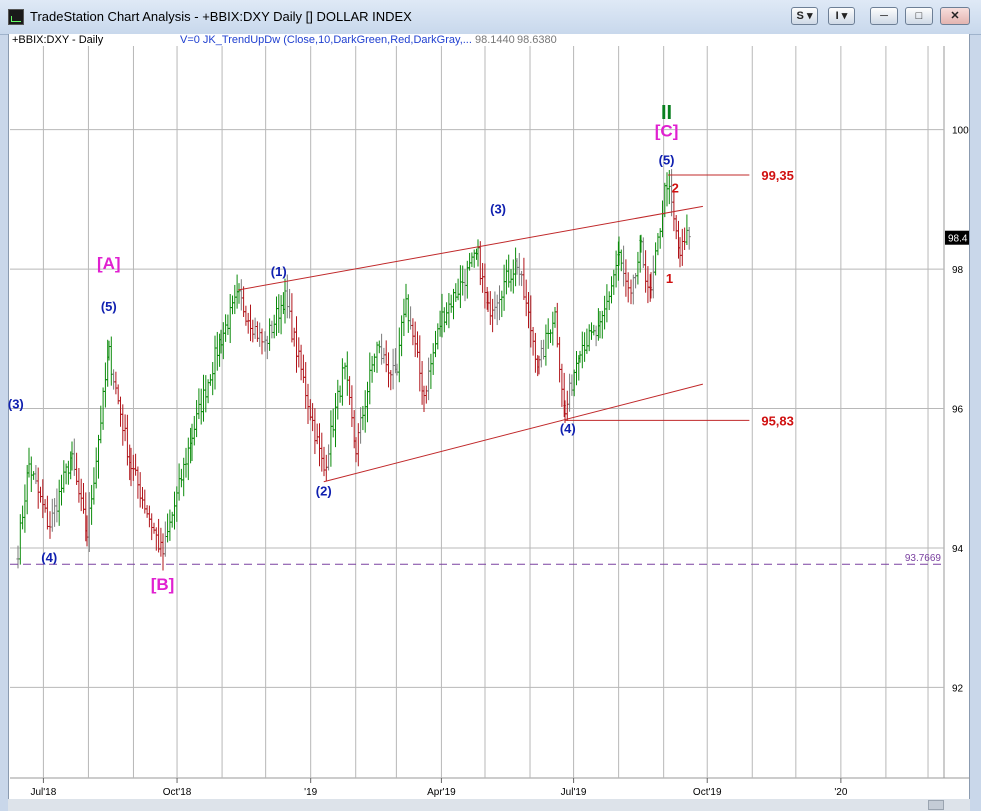 Image resolution: width=981 pixels, height=811 pixels. I want to click on x-tick-label: '19, so click(310, 792).